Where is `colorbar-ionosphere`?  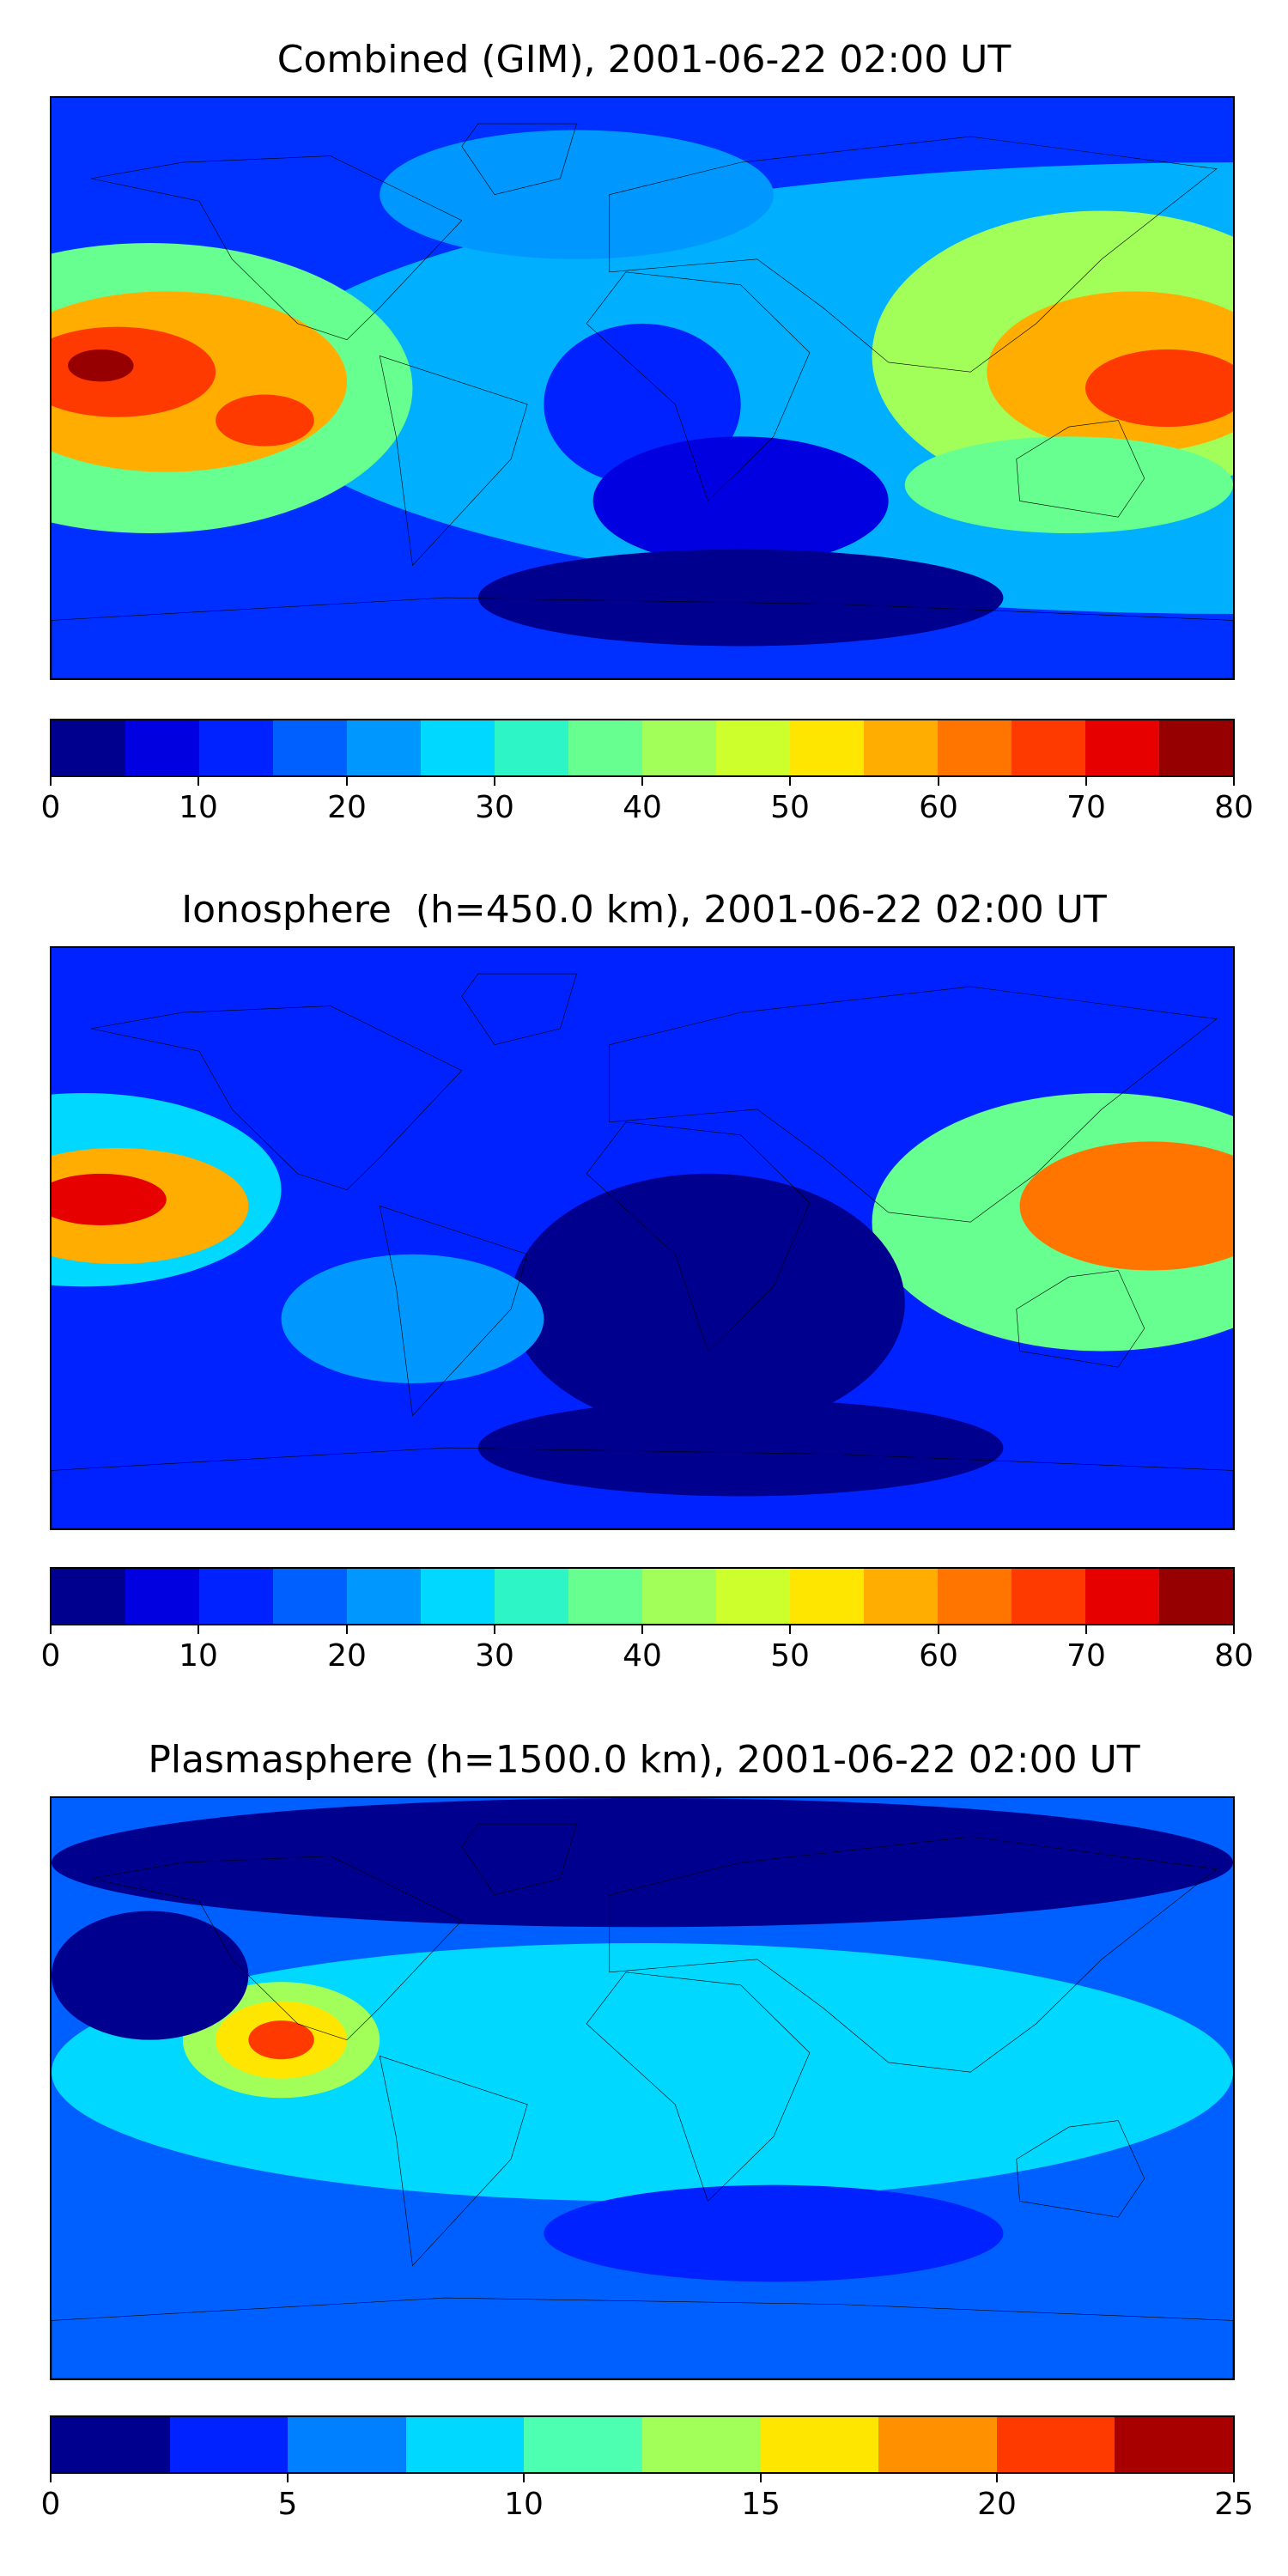 colorbar-ionosphere is located at coordinates (642, 1596).